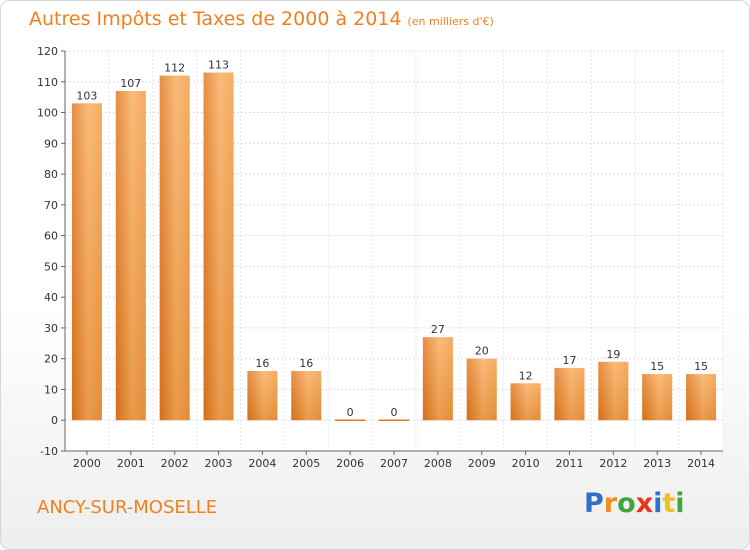 This screenshot has height=550, width=750. Describe the element at coordinates (610, 503) in the screenshot. I see `logo-letter: r` at that location.